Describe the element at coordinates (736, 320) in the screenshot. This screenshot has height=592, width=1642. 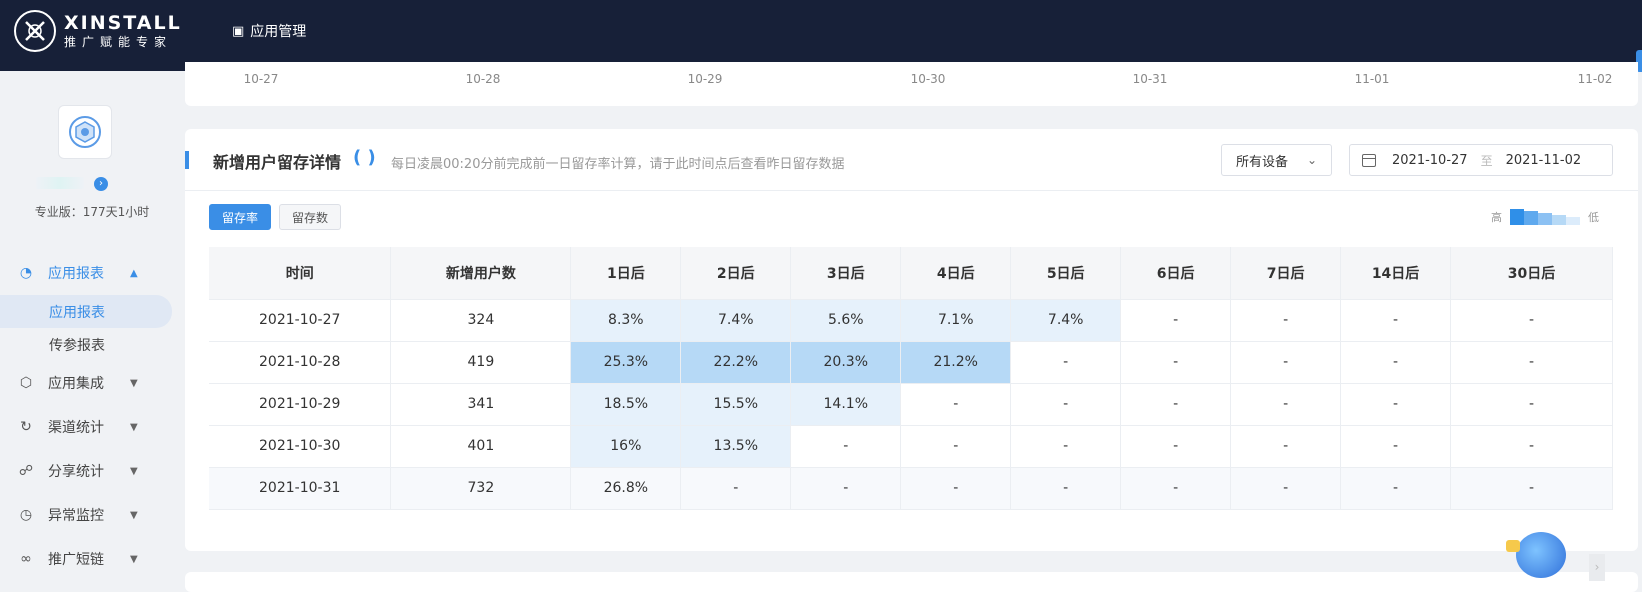
I see `table-cell: 7.4%` at that location.